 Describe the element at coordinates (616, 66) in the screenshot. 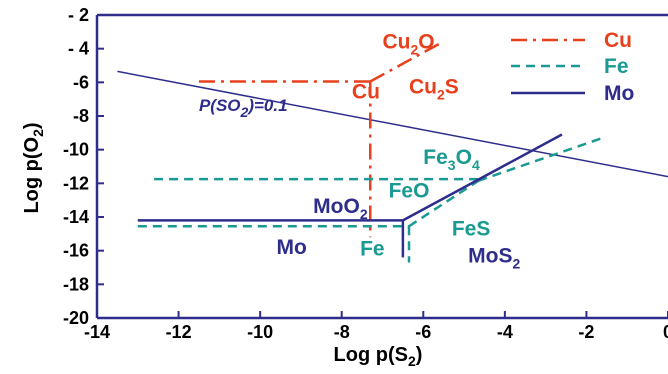

I see `legend-fe-label: Fe` at that location.